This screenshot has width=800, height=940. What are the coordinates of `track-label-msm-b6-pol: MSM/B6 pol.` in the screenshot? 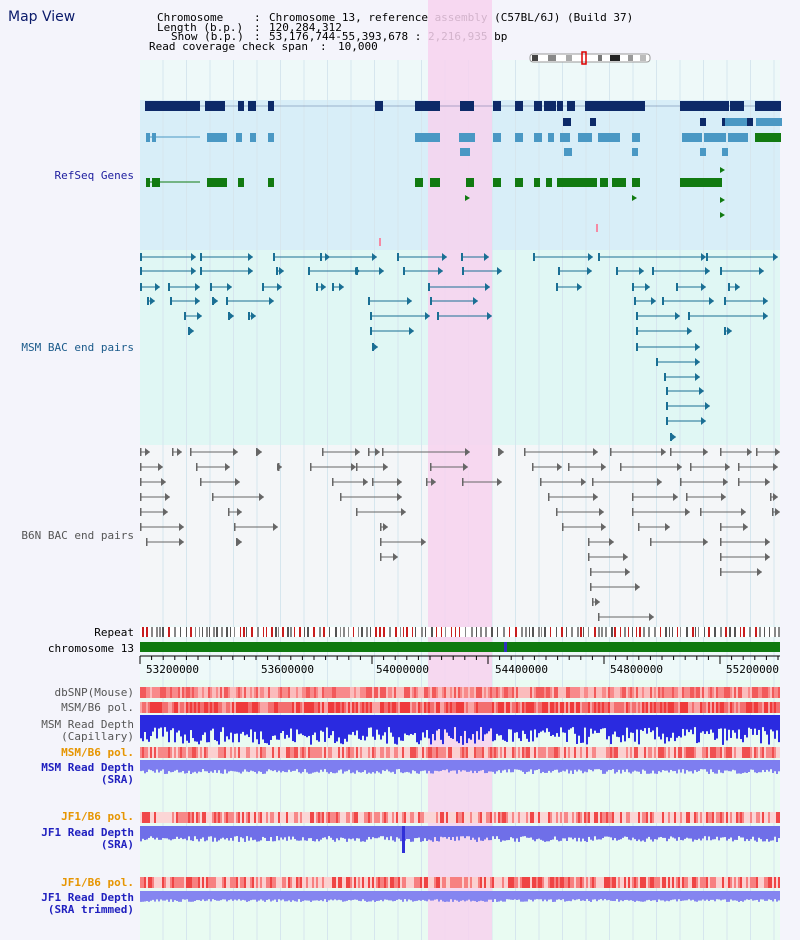 It's located at (97, 707).